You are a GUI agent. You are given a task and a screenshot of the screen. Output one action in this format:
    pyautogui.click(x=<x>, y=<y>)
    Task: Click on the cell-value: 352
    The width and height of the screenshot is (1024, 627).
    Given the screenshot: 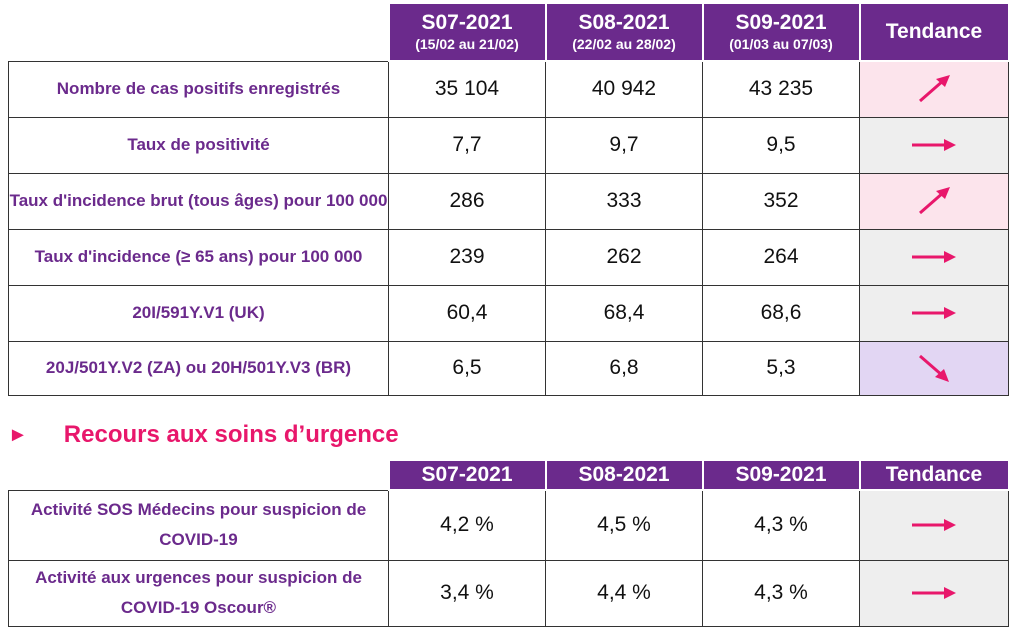 What is the action you would take?
    pyautogui.click(x=781, y=201)
    